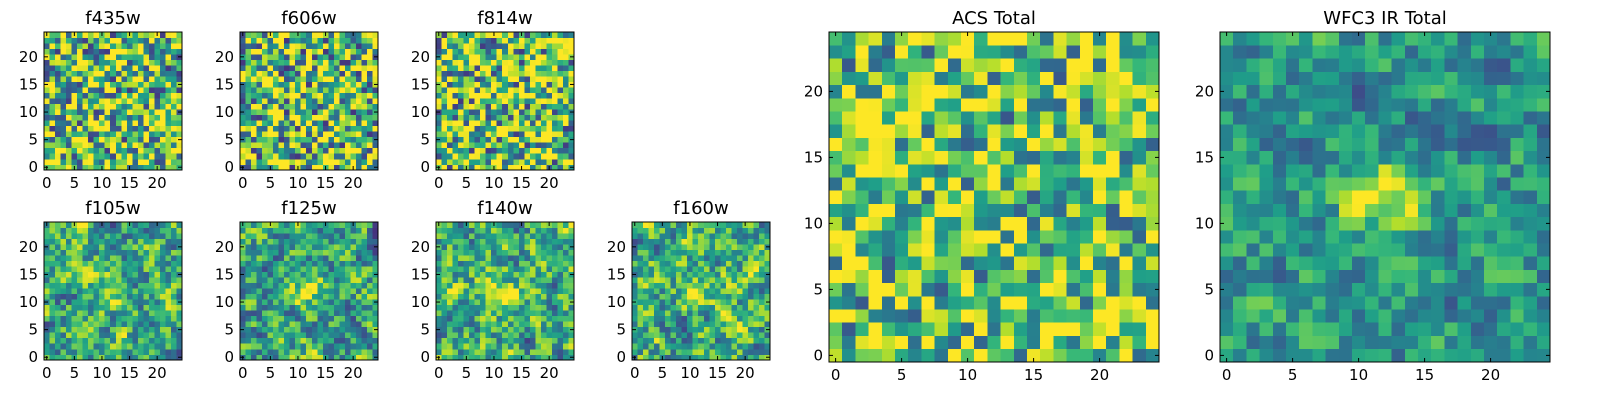 This screenshot has width=1600, height=400. What do you see at coordinates (297, 183) in the screenshot?
I see `x-tick-label: 10` at bounding box center [297, 183].